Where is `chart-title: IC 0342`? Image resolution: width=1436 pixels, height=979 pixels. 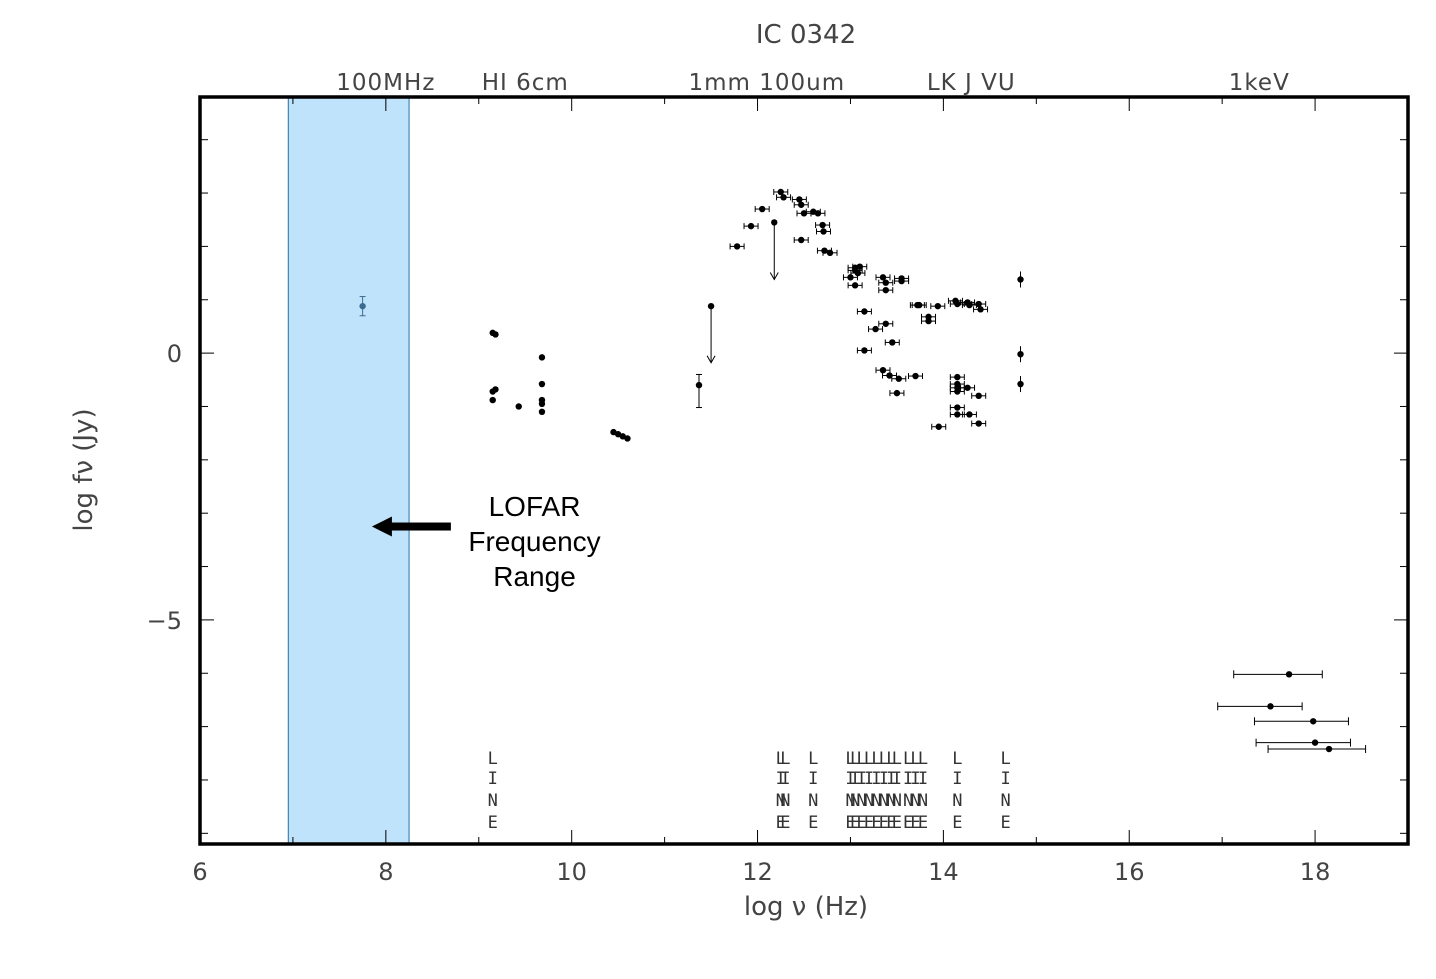 chart-title: IC 0342 is located at coordinates (806, 35).